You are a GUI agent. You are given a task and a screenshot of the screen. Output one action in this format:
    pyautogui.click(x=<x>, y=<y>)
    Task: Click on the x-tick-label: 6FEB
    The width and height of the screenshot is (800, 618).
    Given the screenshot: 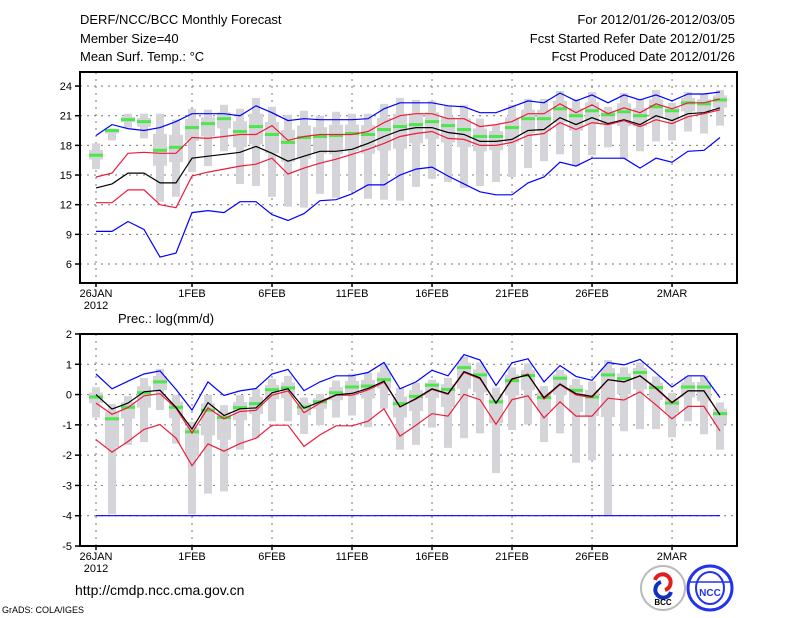 What is the action you would take?
    pyautogui.click(x=272, y=557)
    